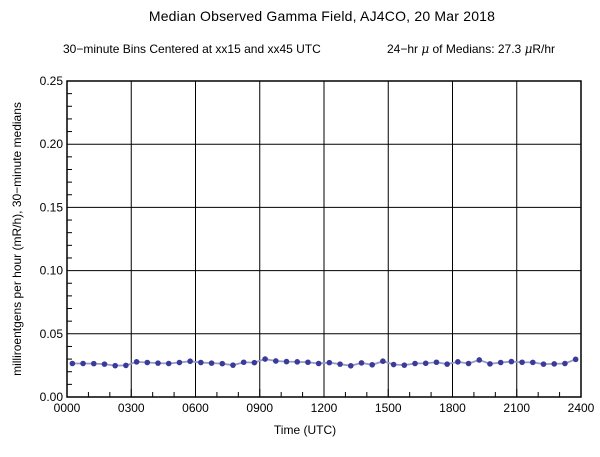 This screenshot has width=600, height=457. What do you see at coordinates (452, 408) in the screenshot?
I see `x-tick-label: 1800` at bounding box center [452, 408].